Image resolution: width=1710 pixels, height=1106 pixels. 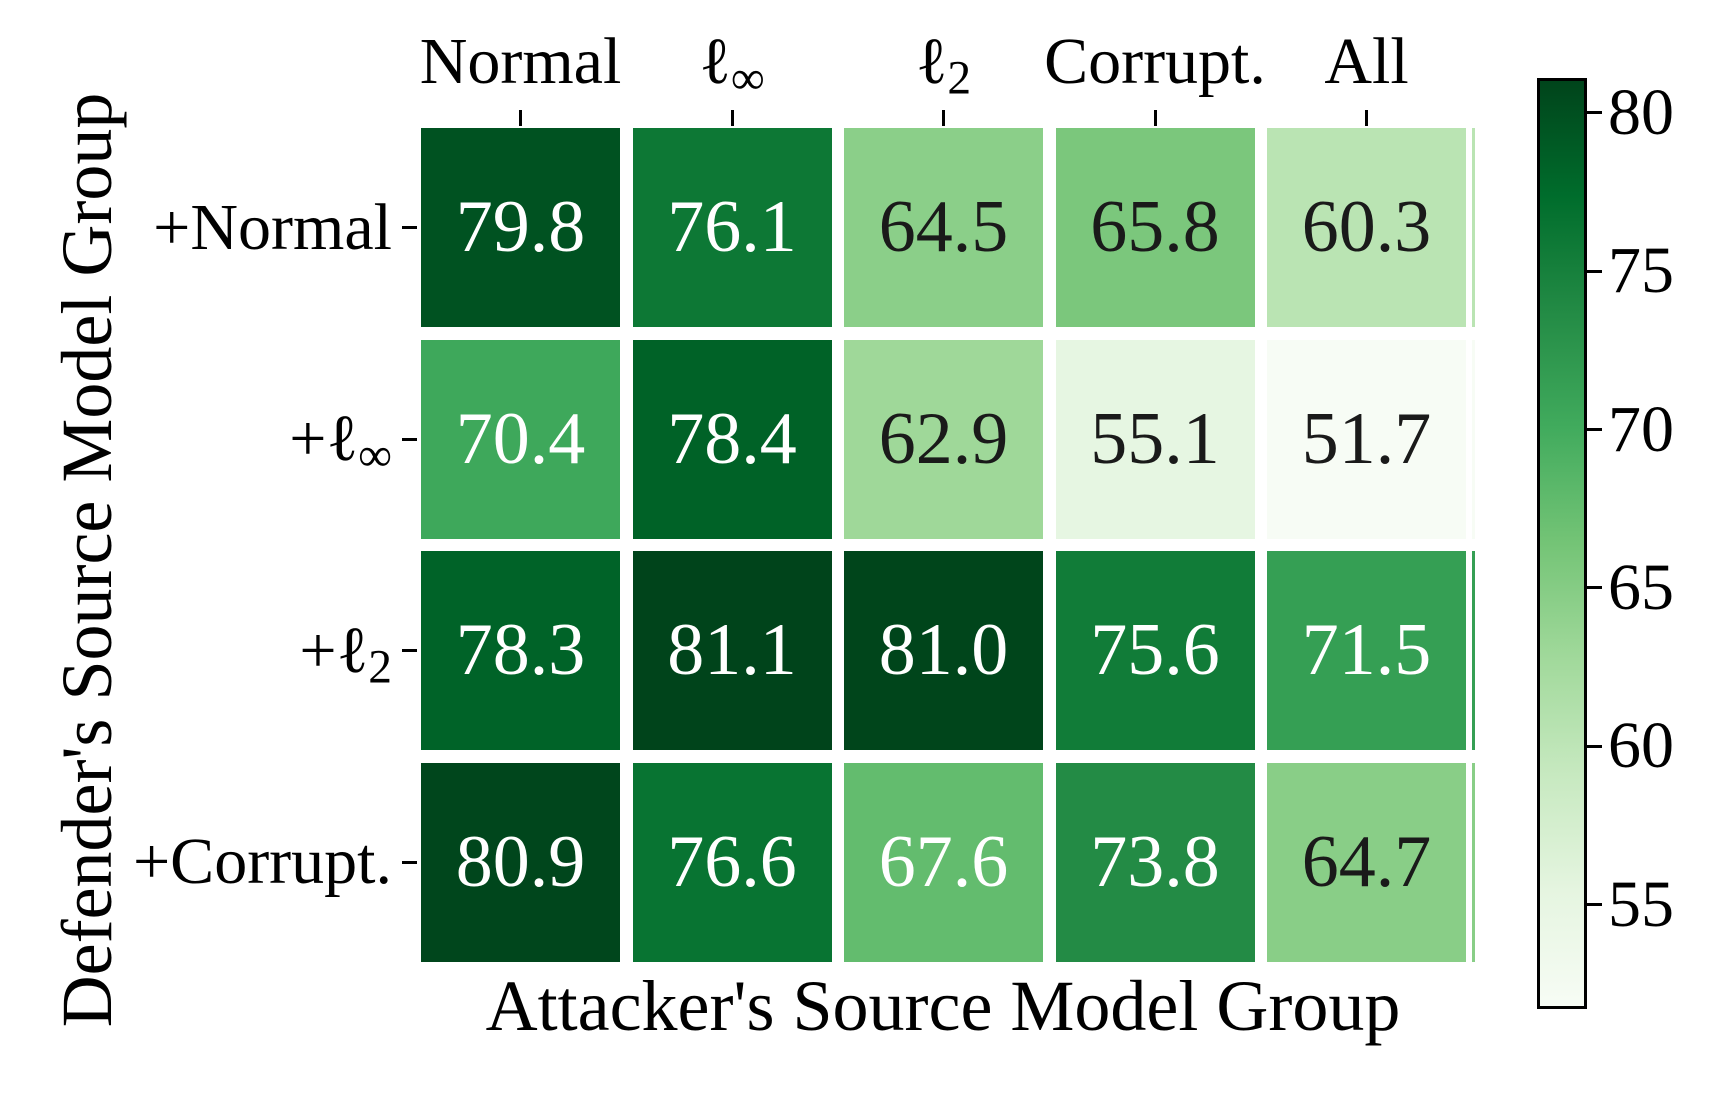 What do you see at coordinates (262, 861) in the screenshot?
I see `tick-label-text: +Corrupt.` at bounding box center [262, 861].